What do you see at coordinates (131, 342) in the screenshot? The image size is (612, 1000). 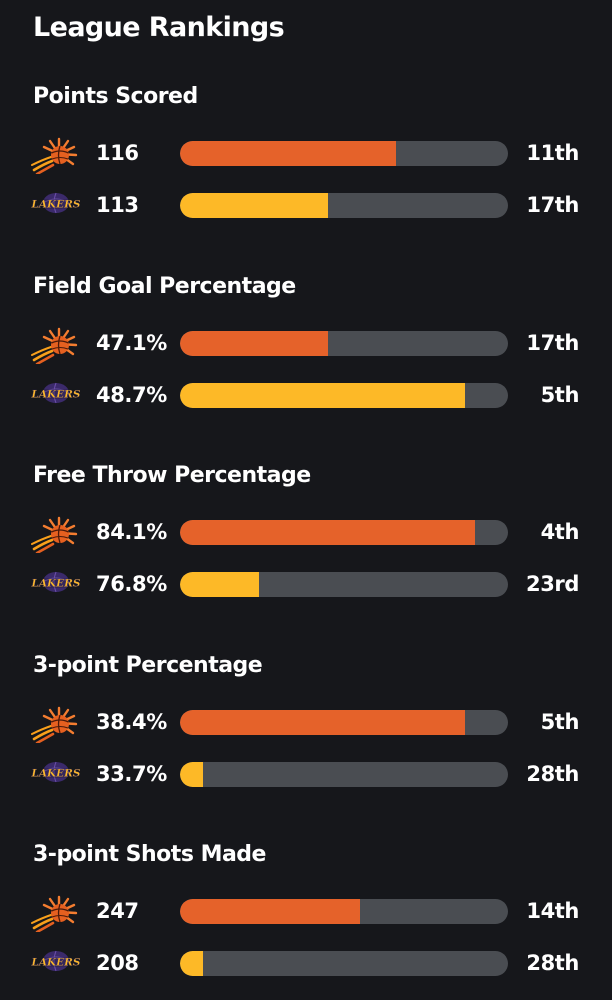 I see `stat-value: 47.1%` at bounding box center [131, 342].